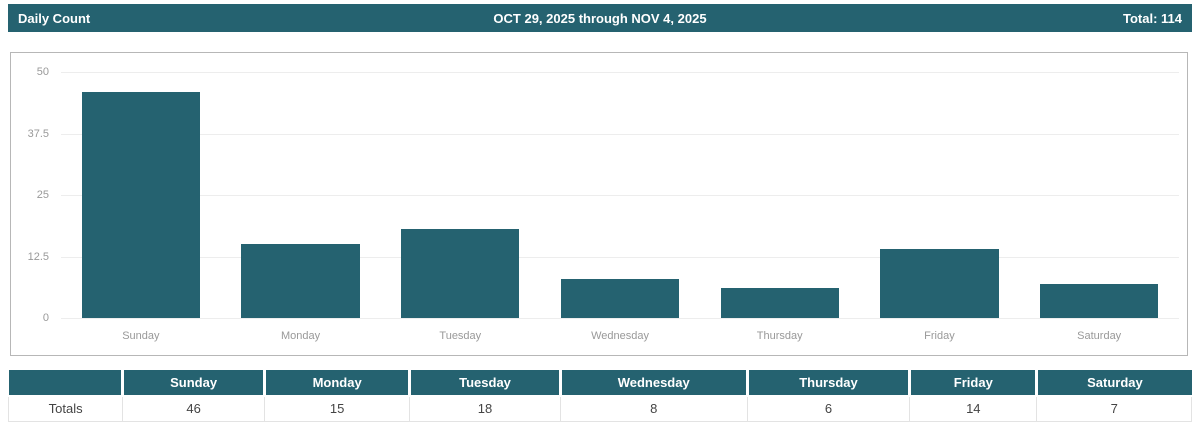  I want to click on bar-slot-saturday, so click(1099, 195).